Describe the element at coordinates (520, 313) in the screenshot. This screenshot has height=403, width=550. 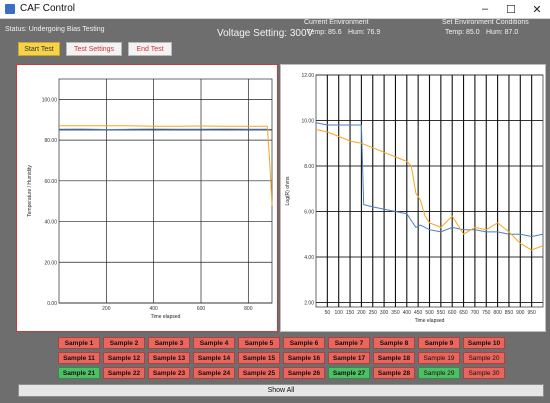
I see `x-tick-label: 900` at that location.